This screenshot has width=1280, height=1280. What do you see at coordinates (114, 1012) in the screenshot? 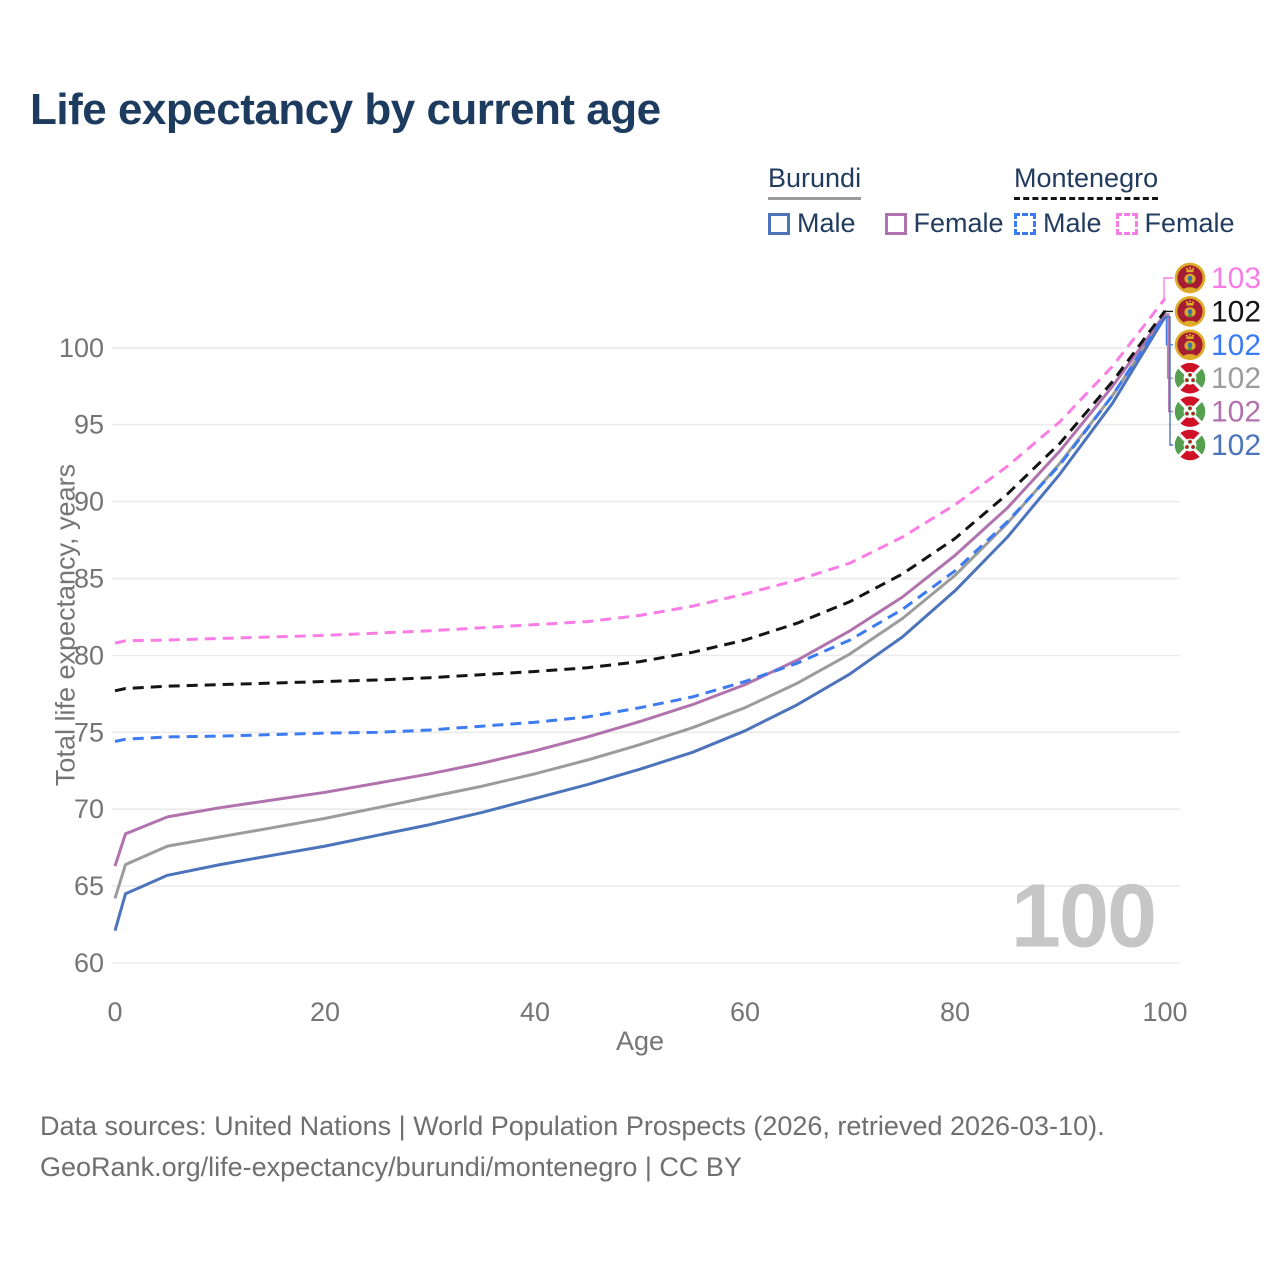
I see `x-tick-label-0: 0` at bounding box center [114, 1012].